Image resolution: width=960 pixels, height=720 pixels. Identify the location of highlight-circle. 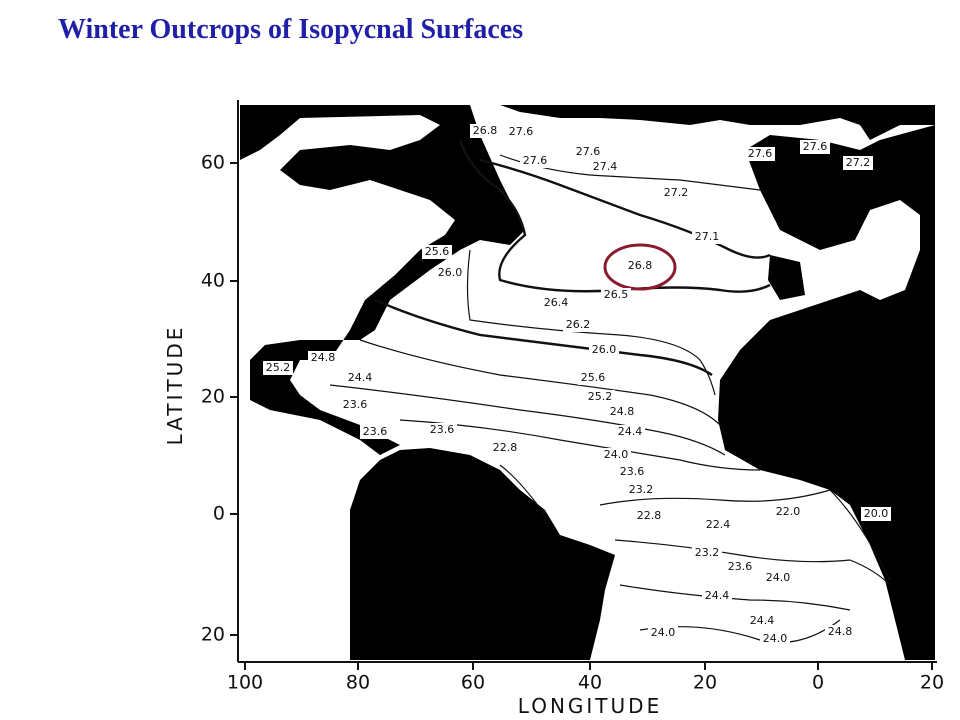
(640, 267).